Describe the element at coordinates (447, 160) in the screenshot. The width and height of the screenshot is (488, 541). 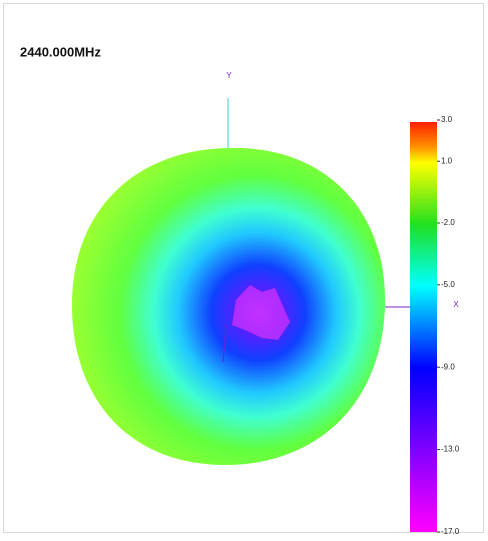
I see `color-tick-label: 1.0` at that location.